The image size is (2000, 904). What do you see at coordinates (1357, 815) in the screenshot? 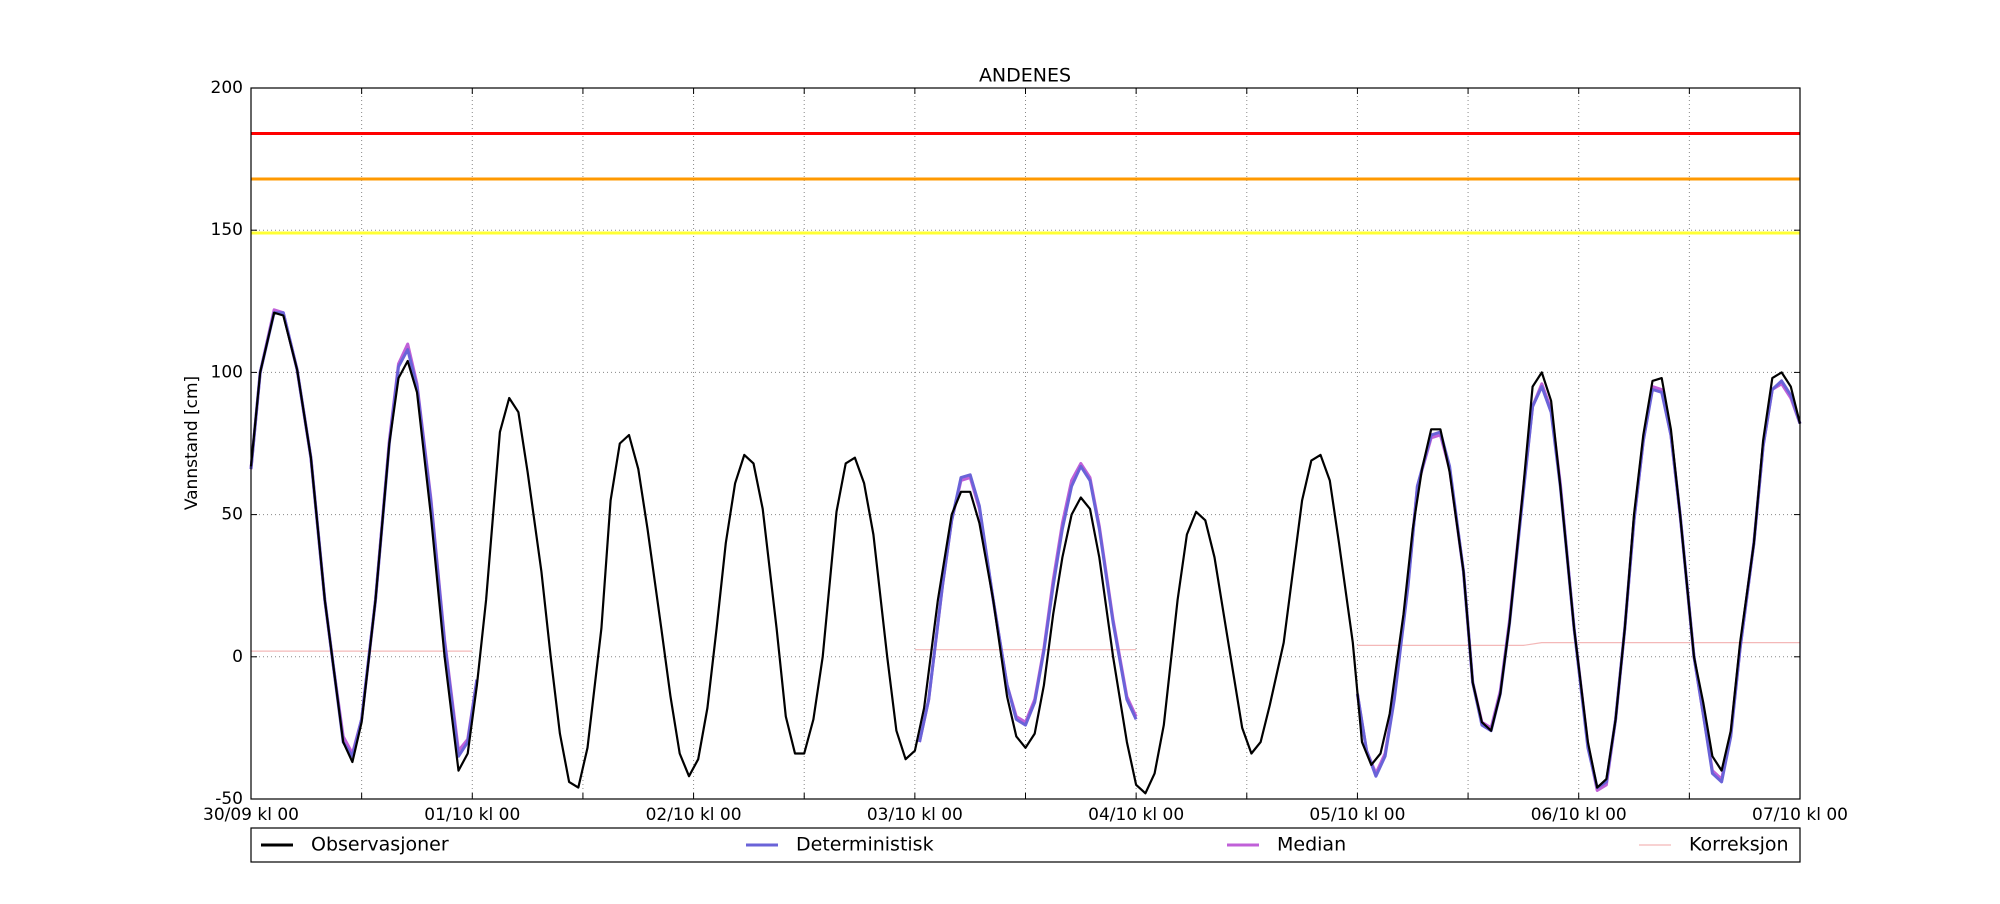
I see `x-tick-label: 05/10 kl 00` at bounding box center [1357, 815].